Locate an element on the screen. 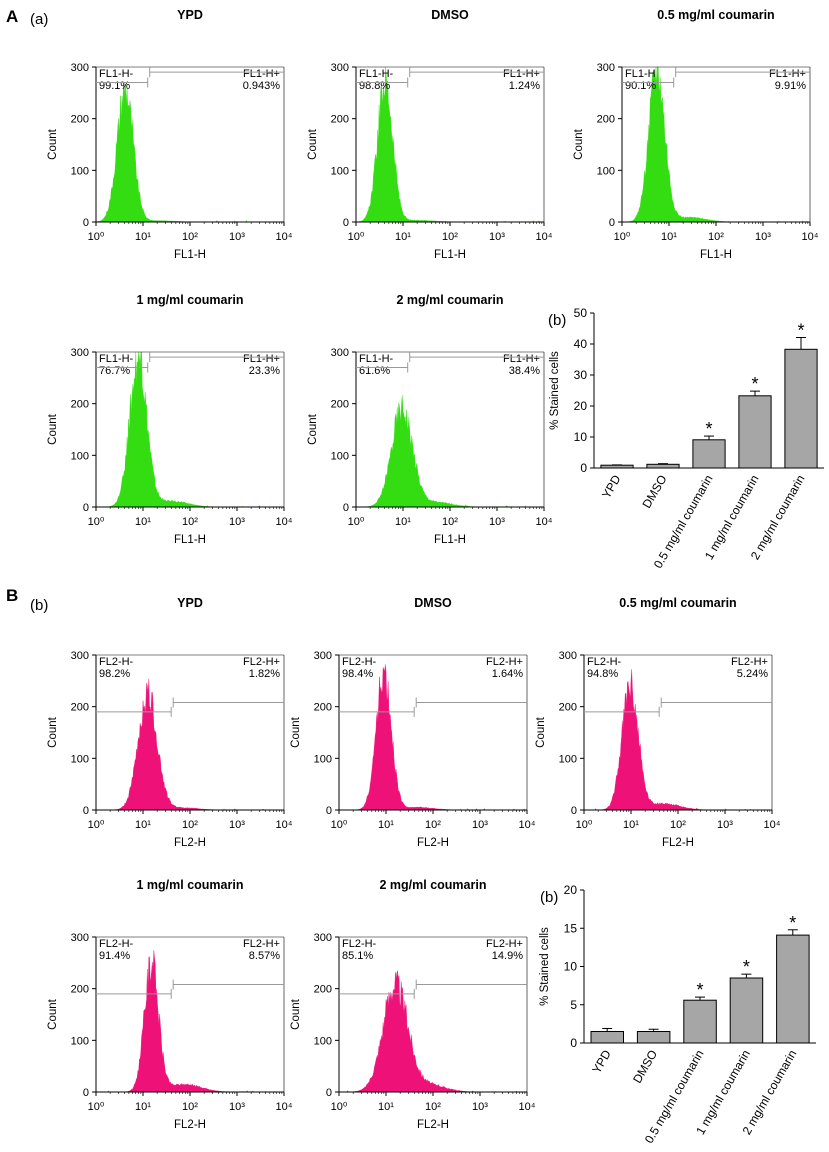  b-hist-3-x-tick-label: 10⁰ is located at coordinates (584, 825).